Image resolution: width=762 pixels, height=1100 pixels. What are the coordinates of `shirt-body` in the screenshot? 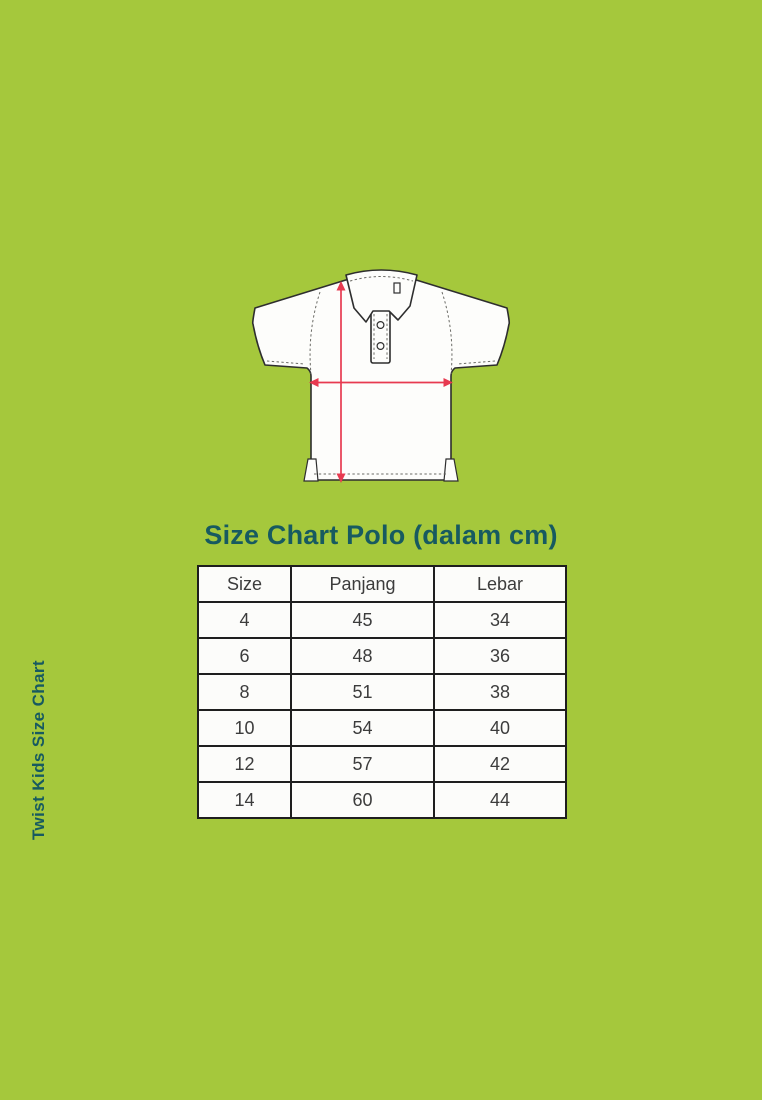 It's located at (381, 379).